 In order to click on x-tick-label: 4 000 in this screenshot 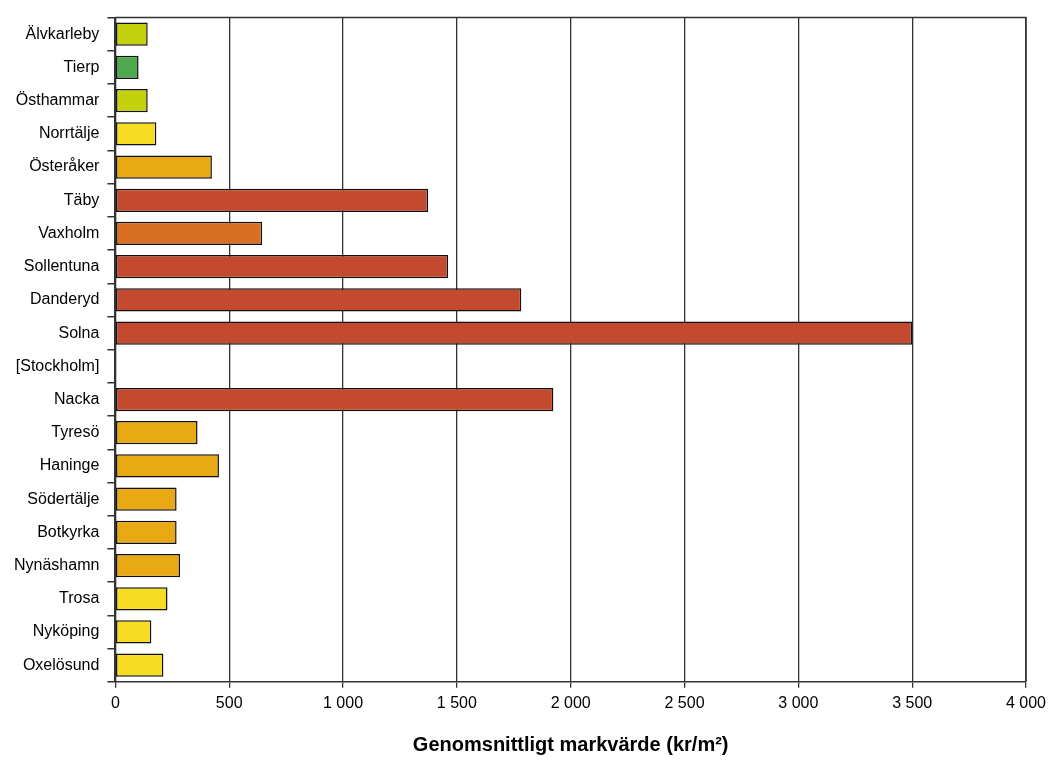, I will do `click(1026, 702)`.